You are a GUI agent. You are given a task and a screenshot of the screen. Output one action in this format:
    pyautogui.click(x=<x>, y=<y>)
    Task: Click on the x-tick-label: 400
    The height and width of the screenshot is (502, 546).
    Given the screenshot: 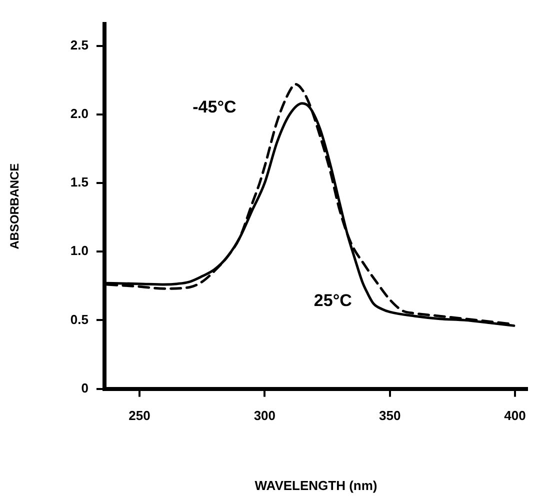 What is the action you would take?
    pyautogui.click(x=515, y=416)
    